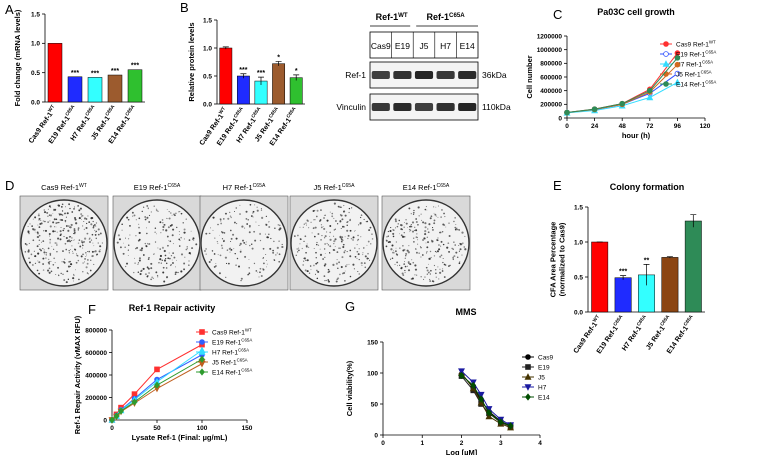  What do you see at coordinates (202, 372) in the screenshot?
I see `legend-marker` at bounding box center [202, 372].